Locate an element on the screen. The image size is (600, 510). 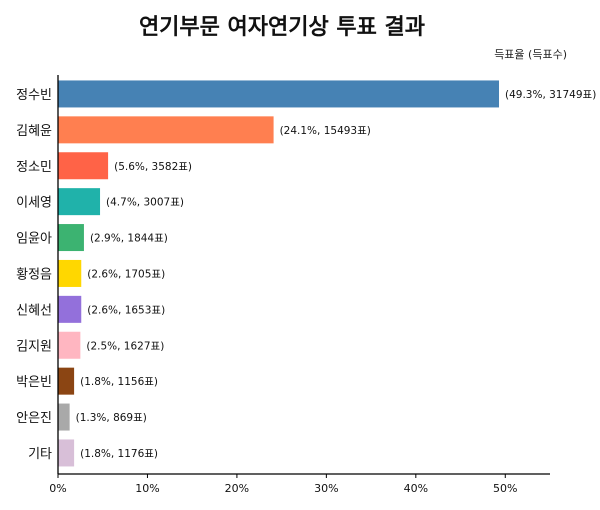
category-label: 임윤아 is located at coordinates (34, 239).